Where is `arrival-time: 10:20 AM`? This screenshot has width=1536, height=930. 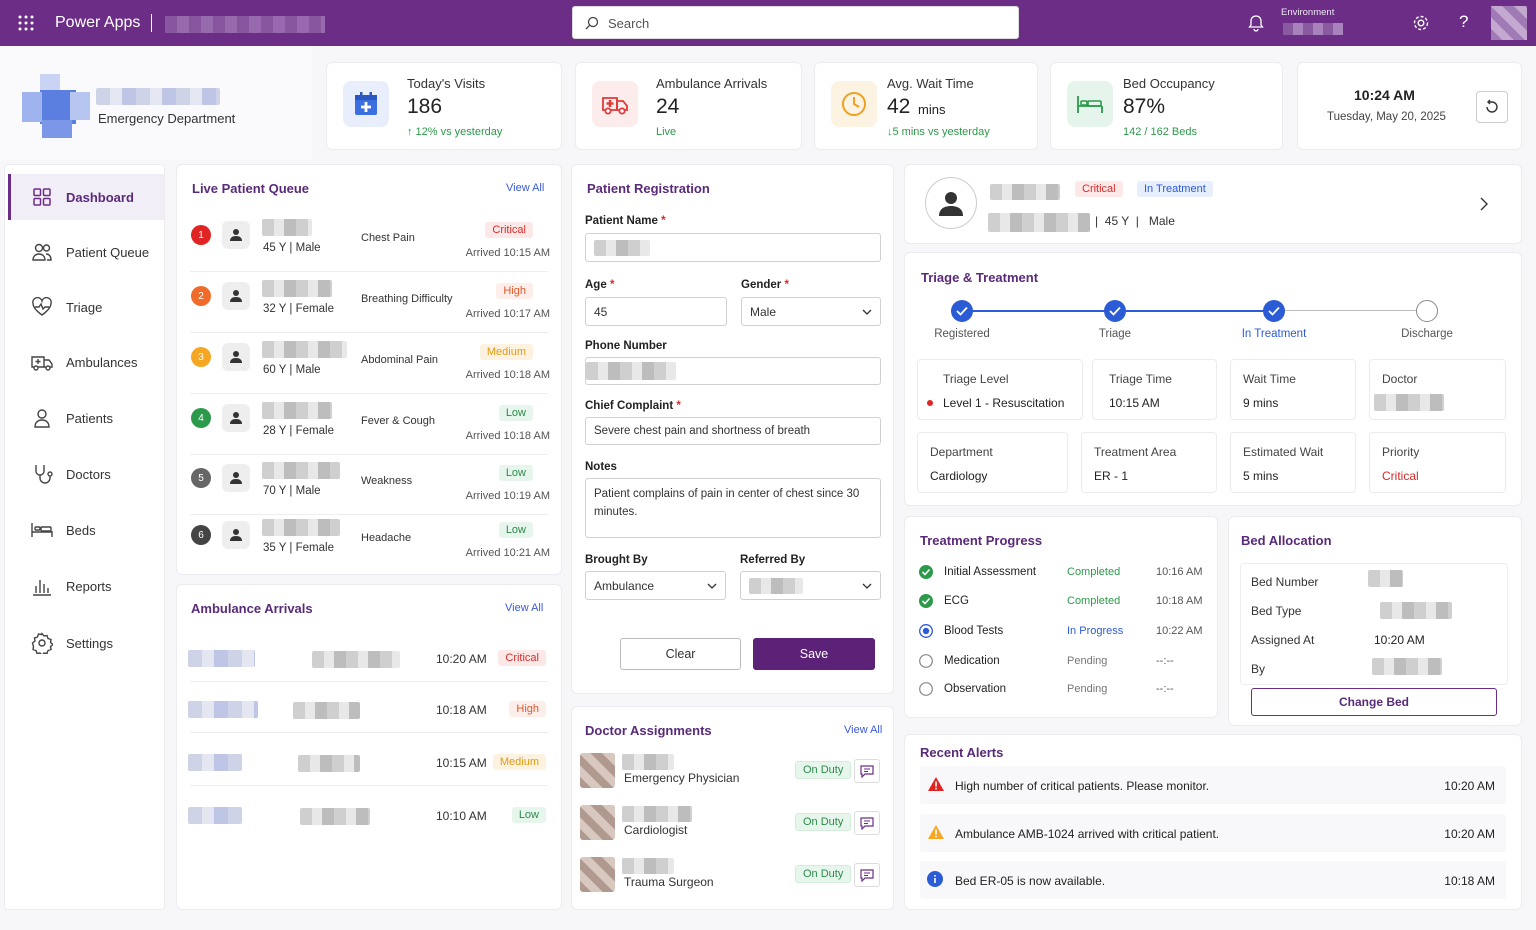
arrival-time: 10:20 AM is located at coordinates (461, 659).